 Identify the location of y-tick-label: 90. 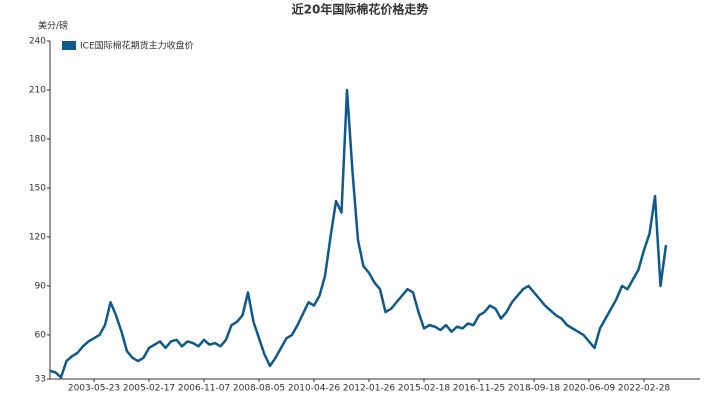
(41, 286).